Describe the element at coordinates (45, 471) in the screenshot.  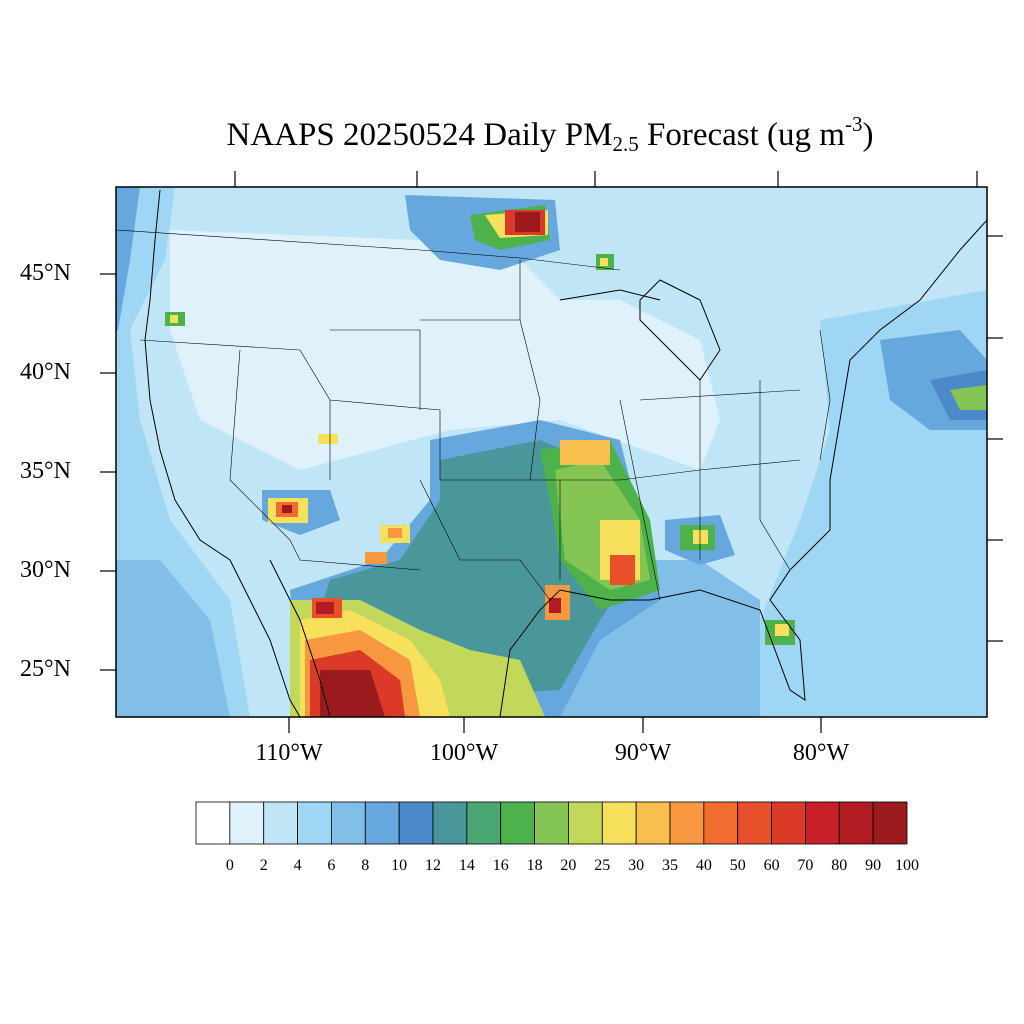
I see `lat-label-35n: 35°N` at that location.